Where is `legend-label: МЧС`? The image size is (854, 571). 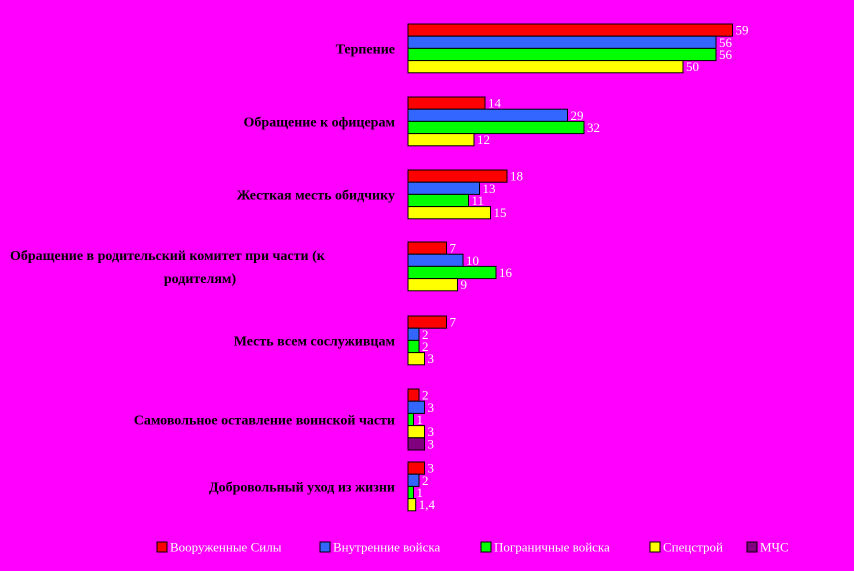 legend-label: МЧС is located at coordinates (774, 547).